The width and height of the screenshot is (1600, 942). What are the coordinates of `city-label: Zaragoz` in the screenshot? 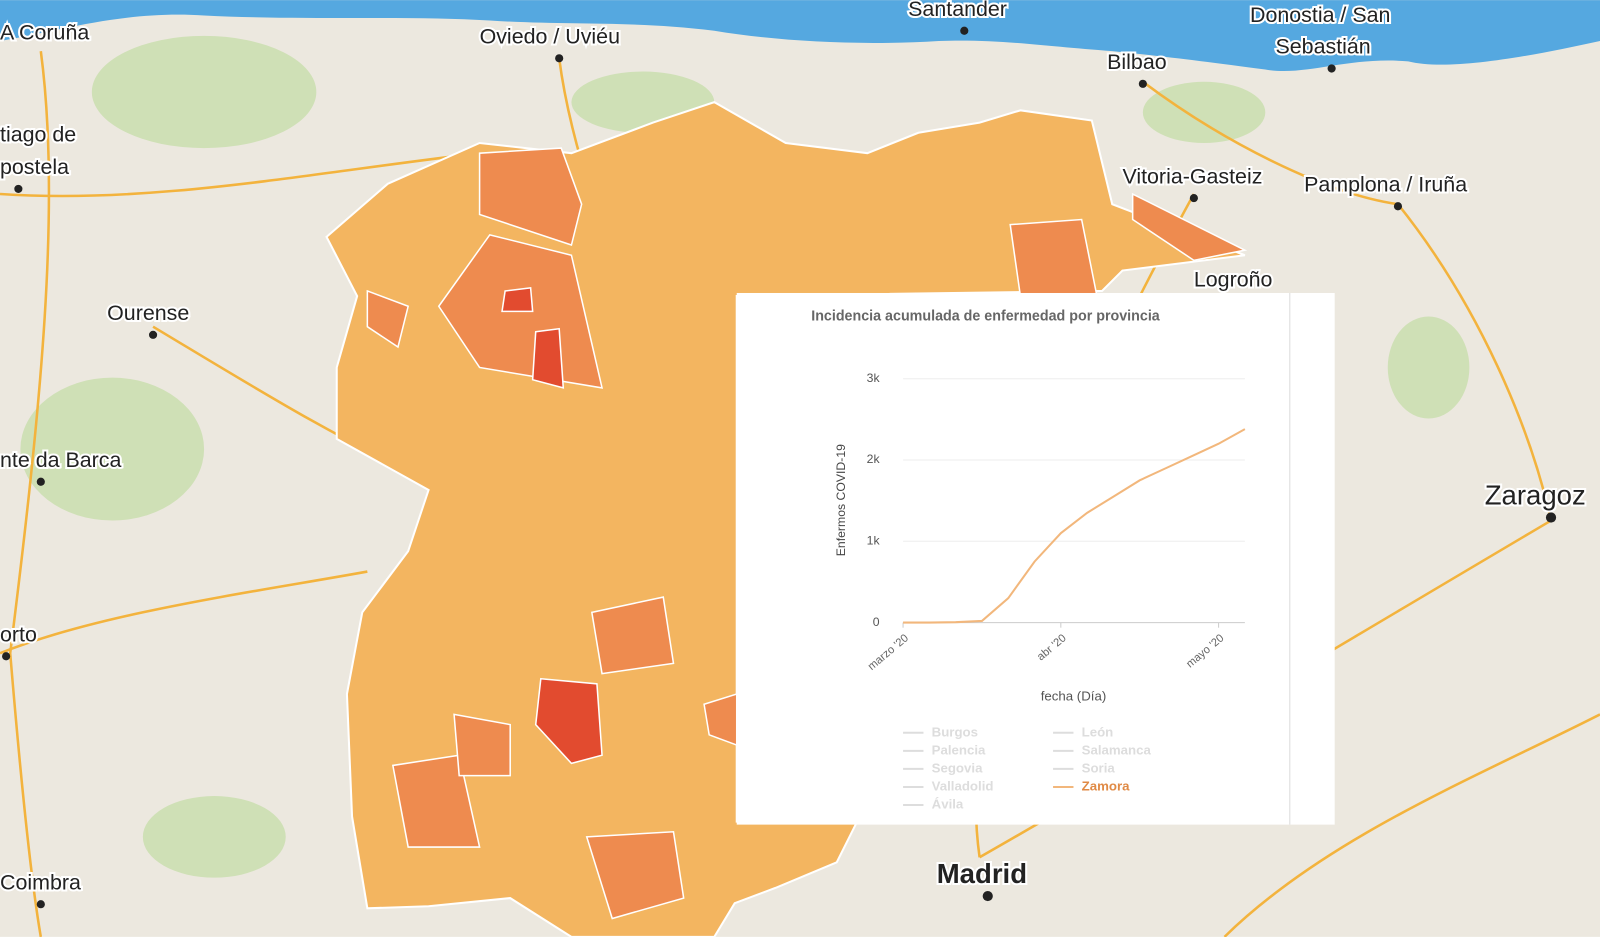 It's located at (1535, 494).